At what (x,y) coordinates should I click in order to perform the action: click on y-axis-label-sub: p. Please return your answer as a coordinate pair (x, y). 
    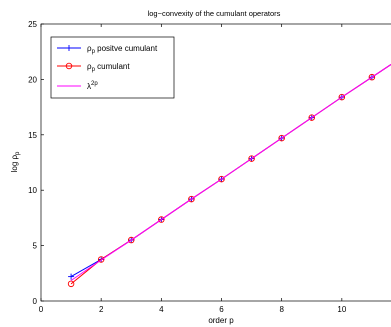
    Looking at the image, I should click on (18, 153).